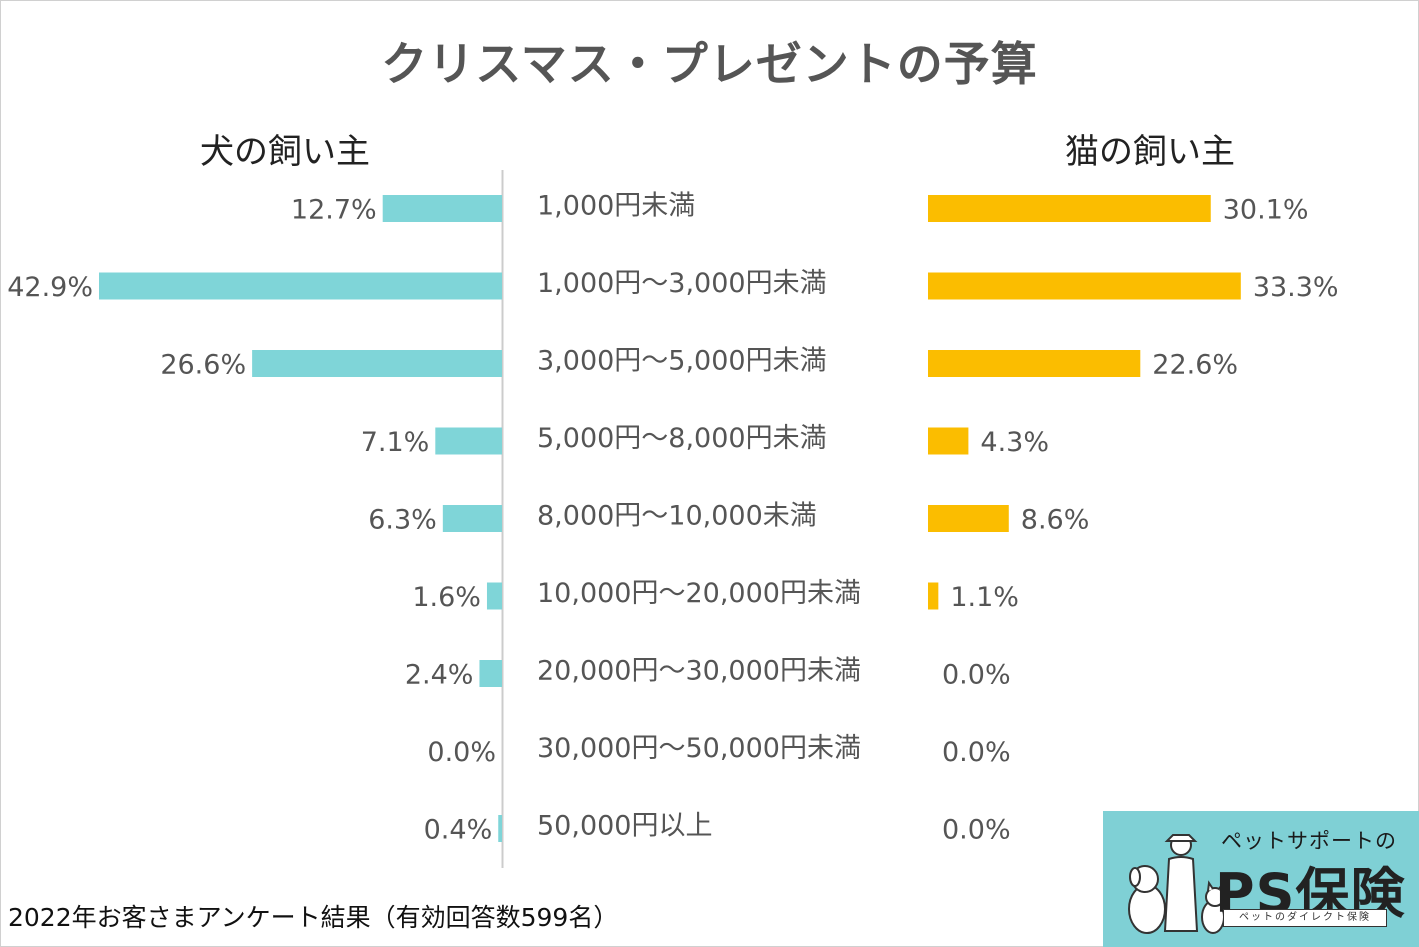 This screenshot has width=1419, height=947. What do you see at coordinates (461, 752) in the screenshot?
I see `dog-value-label: 0.0%` at bounding box center [461, 752].